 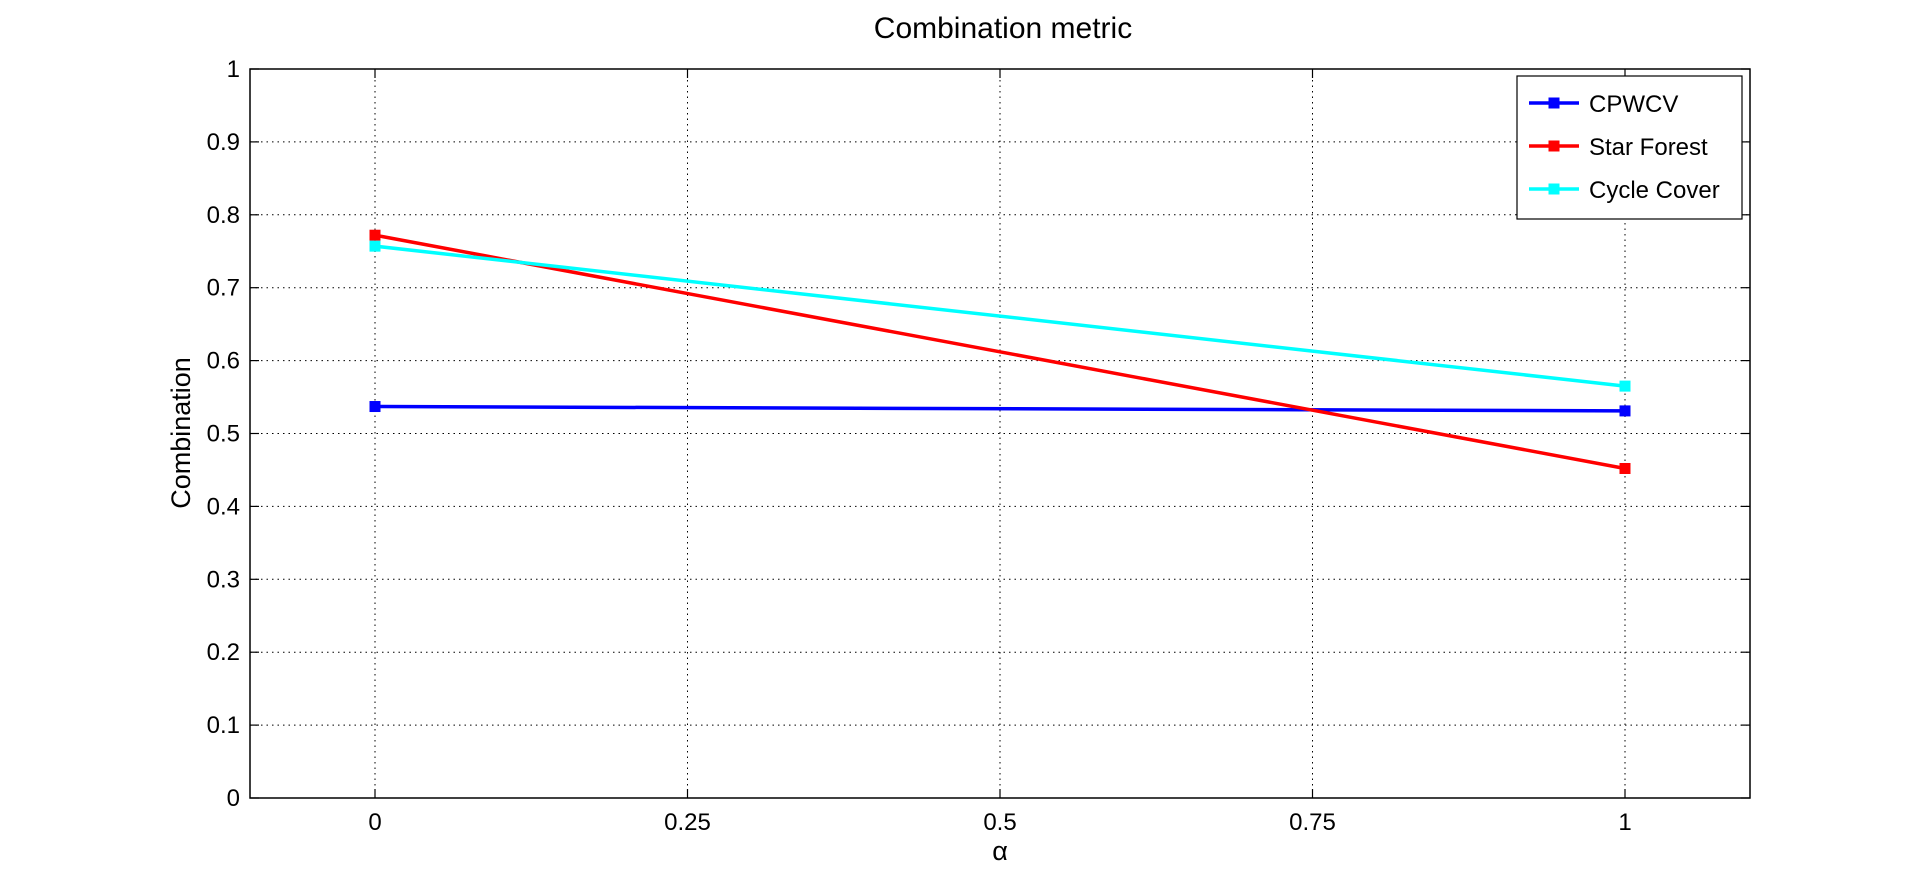 I want to click on chart-title: Combination metric, so click(x=1003, y=28).